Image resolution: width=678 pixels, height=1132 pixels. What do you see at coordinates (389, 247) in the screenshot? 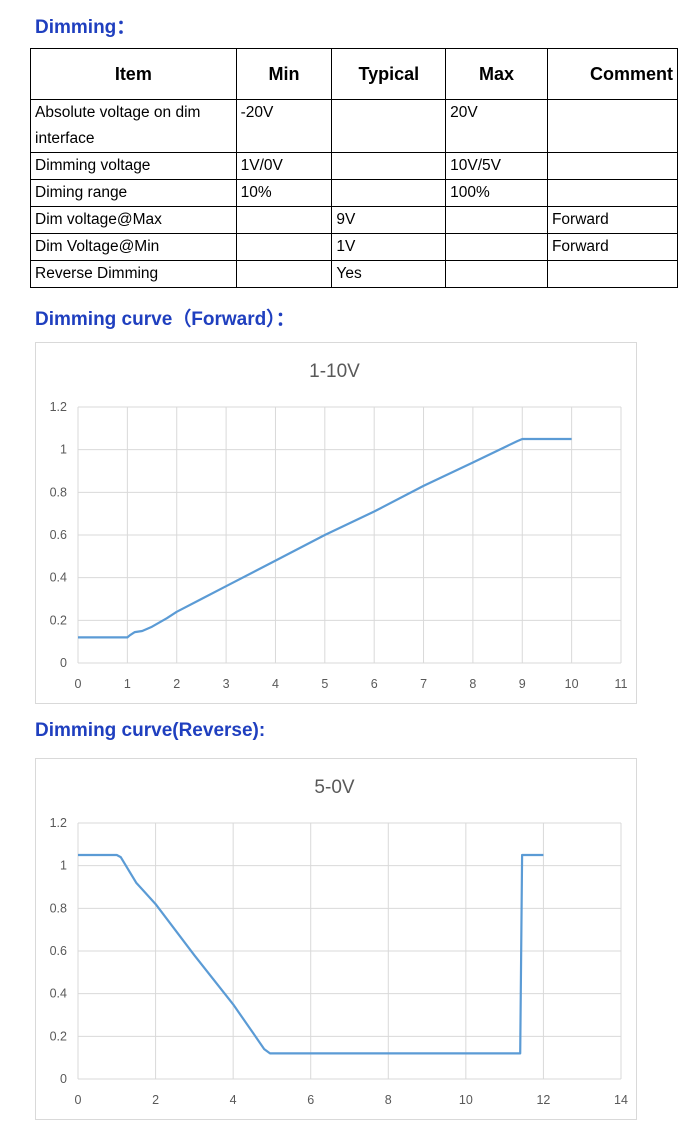
I see `table-cell-typical: 1V` at bounding box center [389, 247].